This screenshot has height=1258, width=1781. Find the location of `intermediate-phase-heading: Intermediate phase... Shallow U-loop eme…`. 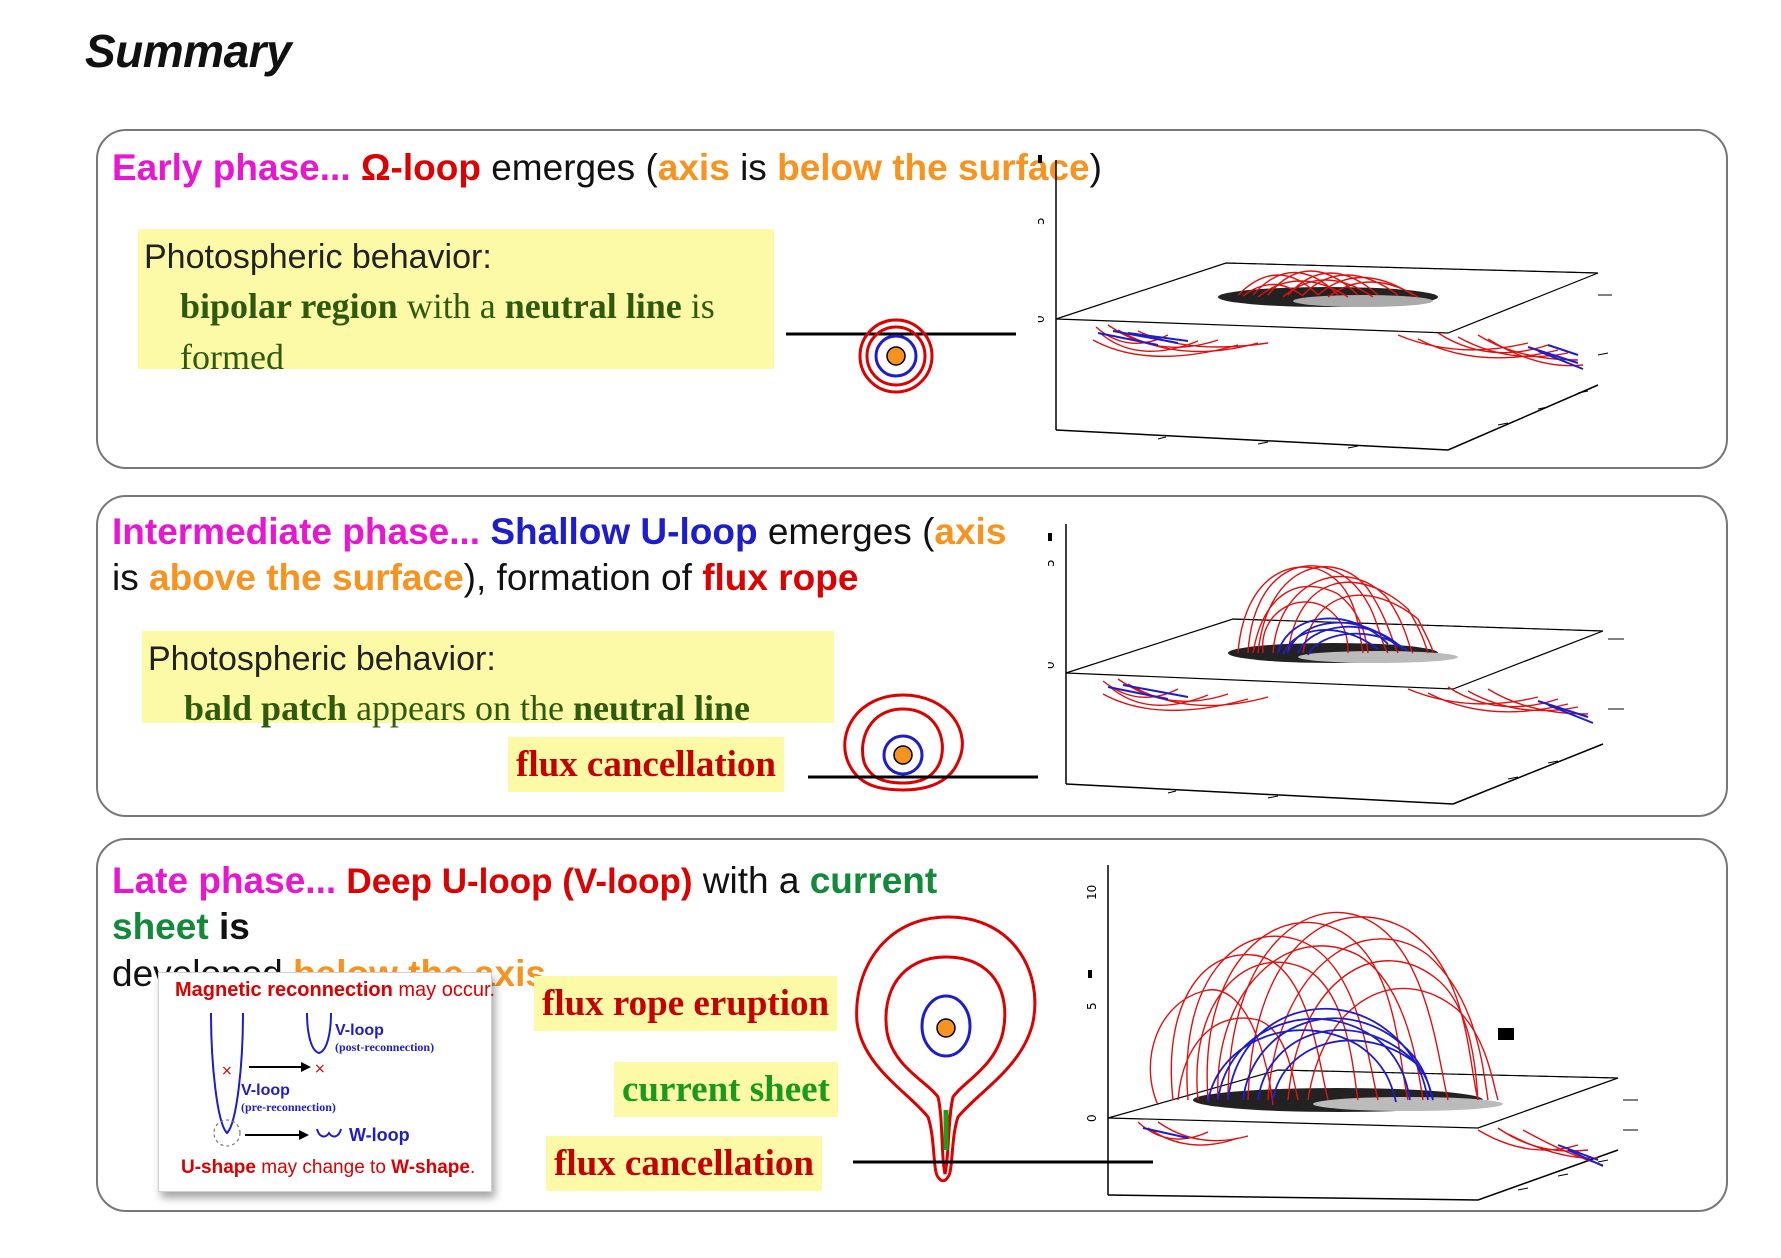

intermediate-phase-heading: Intermediate phase... Shallow U-loop eme… is located at coordinates (559, 555).